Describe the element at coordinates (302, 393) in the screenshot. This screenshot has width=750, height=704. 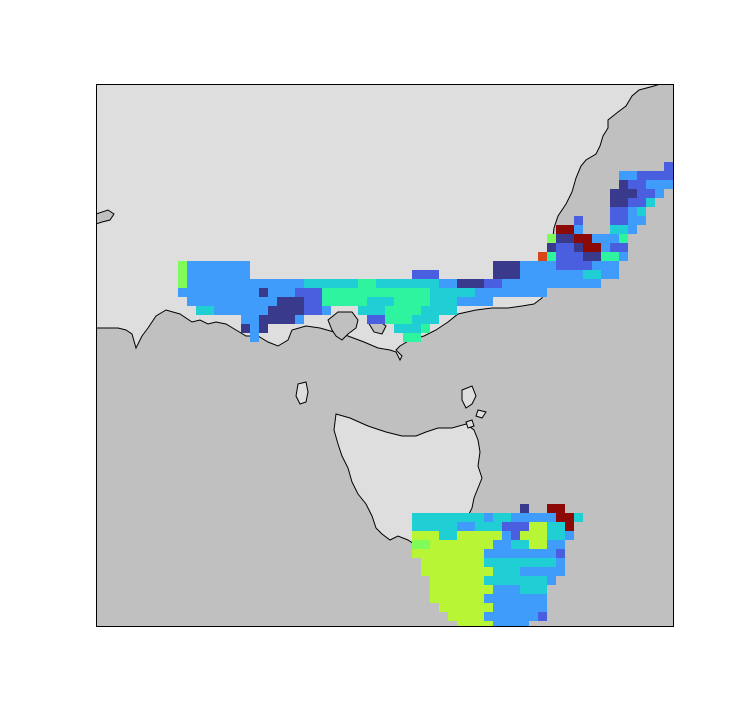
I see `king-island` at that location.